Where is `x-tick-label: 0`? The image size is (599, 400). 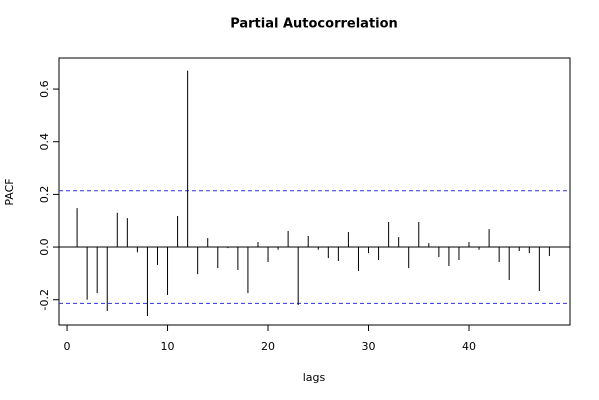 x-tick-label: 0 is located at coordinates (67, 346).